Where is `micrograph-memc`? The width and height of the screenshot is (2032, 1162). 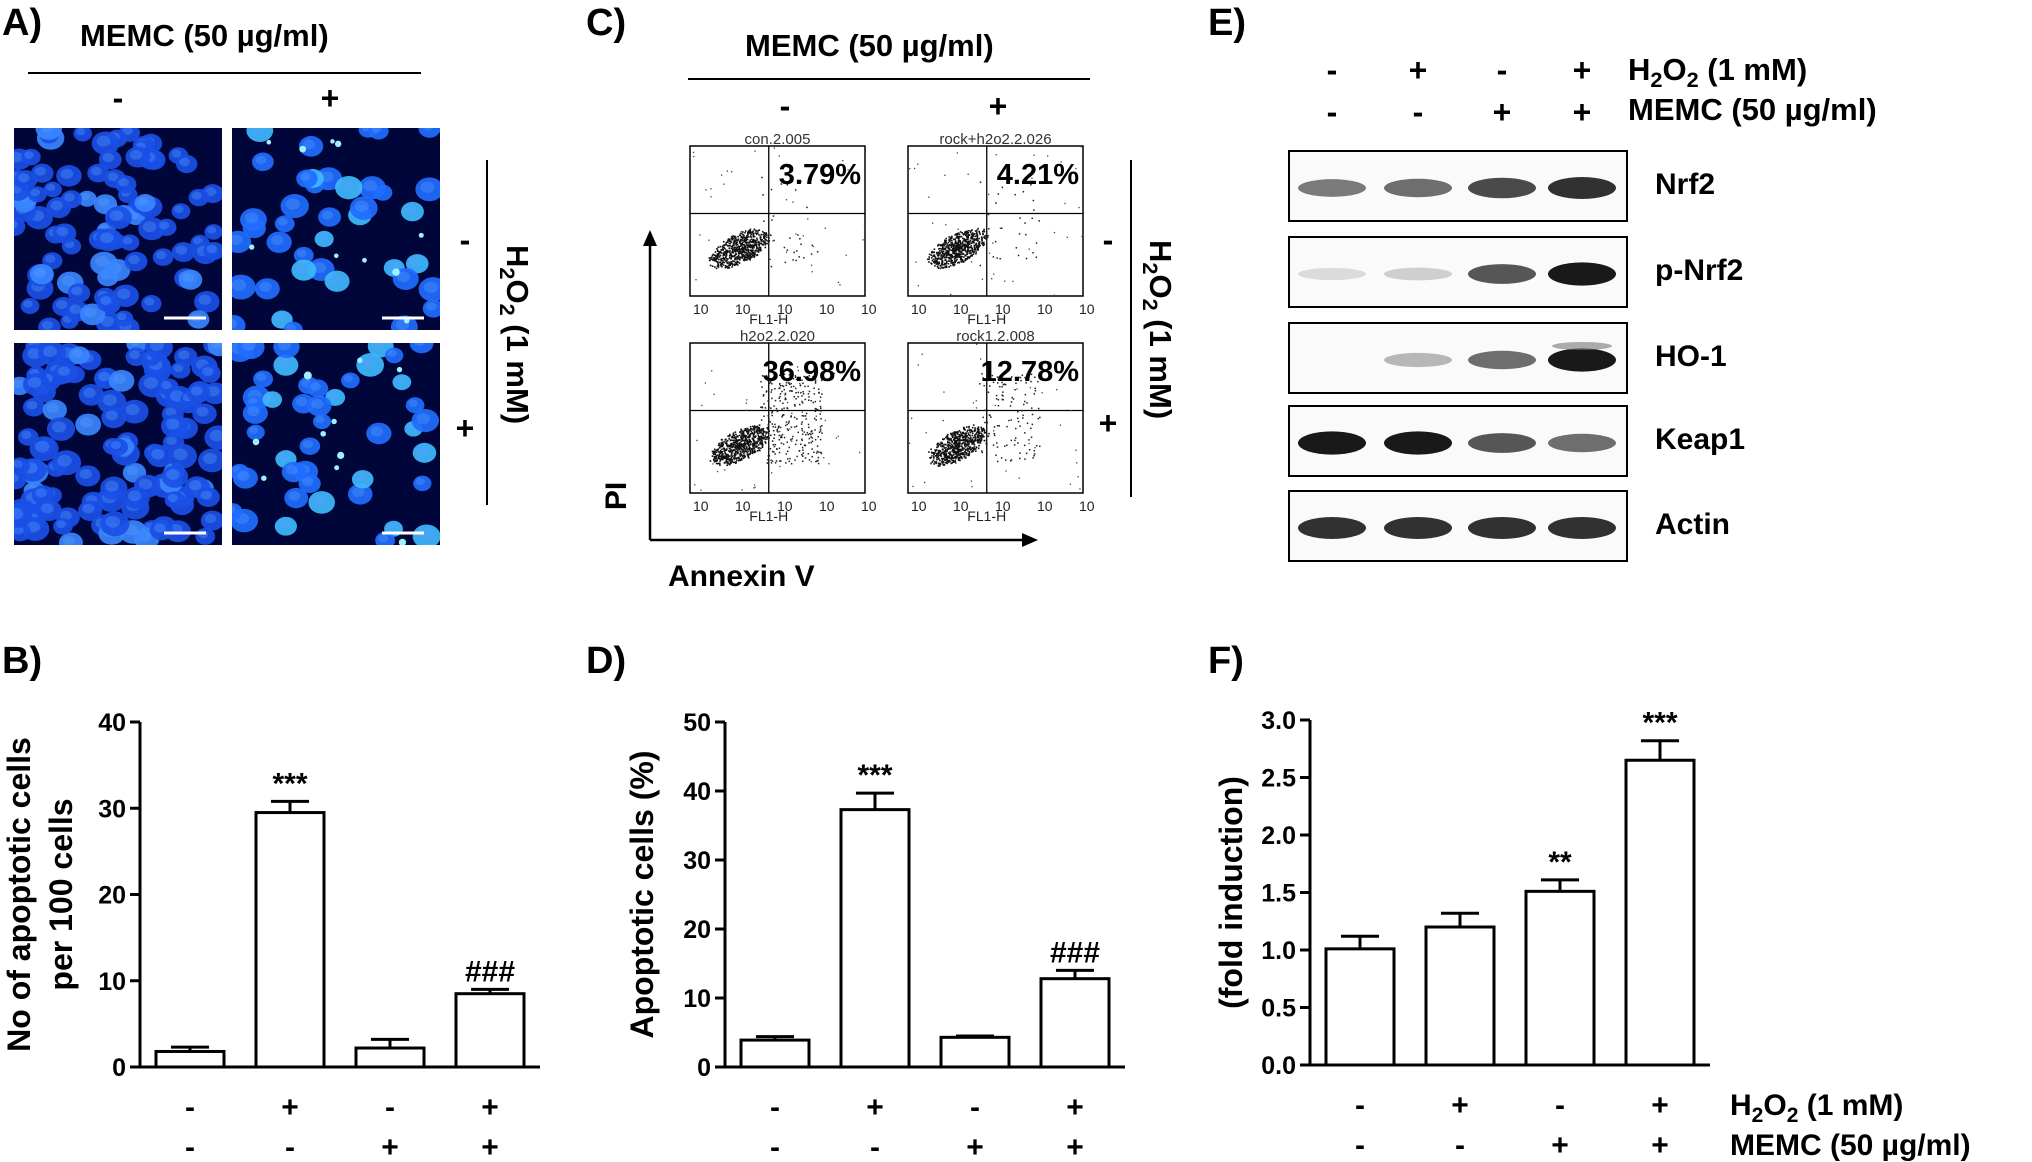
micrograph-memc is located at coordinates (336, 229).